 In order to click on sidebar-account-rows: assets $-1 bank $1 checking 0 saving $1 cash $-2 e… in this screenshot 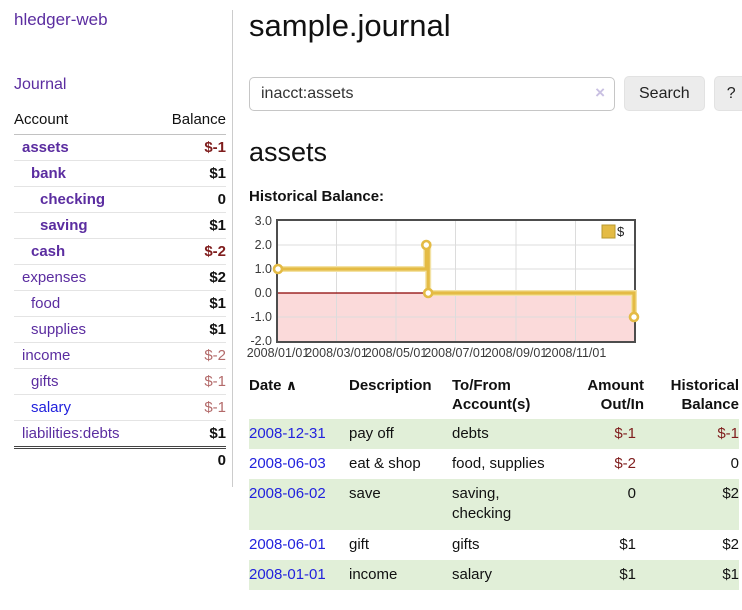, I will do `click(120, 291)`.